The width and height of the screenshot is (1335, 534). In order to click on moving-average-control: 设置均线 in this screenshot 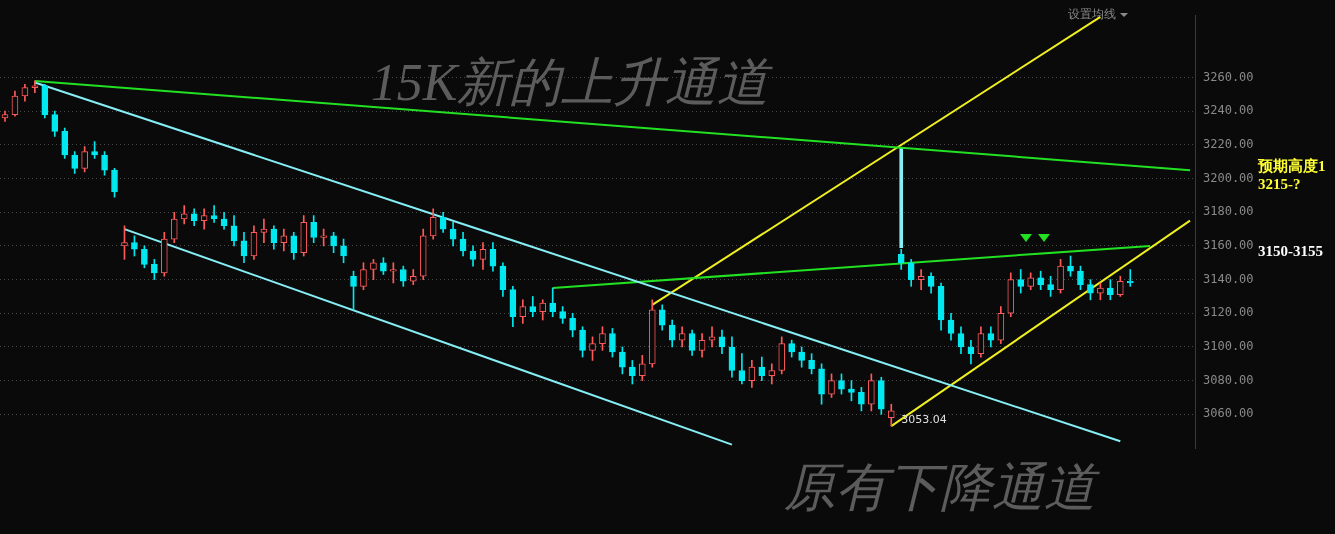, I will do `click(1098, 14)`.